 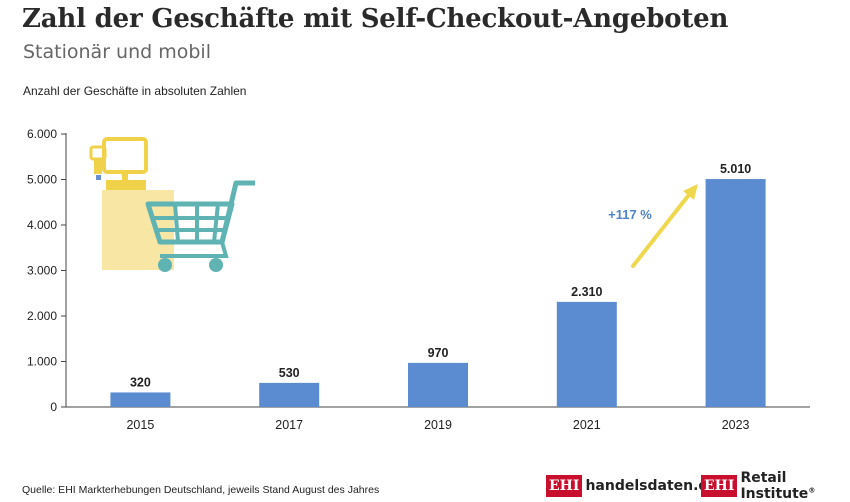 I want to click on y-tick-label: 2.000, so click(x=42, y=316).